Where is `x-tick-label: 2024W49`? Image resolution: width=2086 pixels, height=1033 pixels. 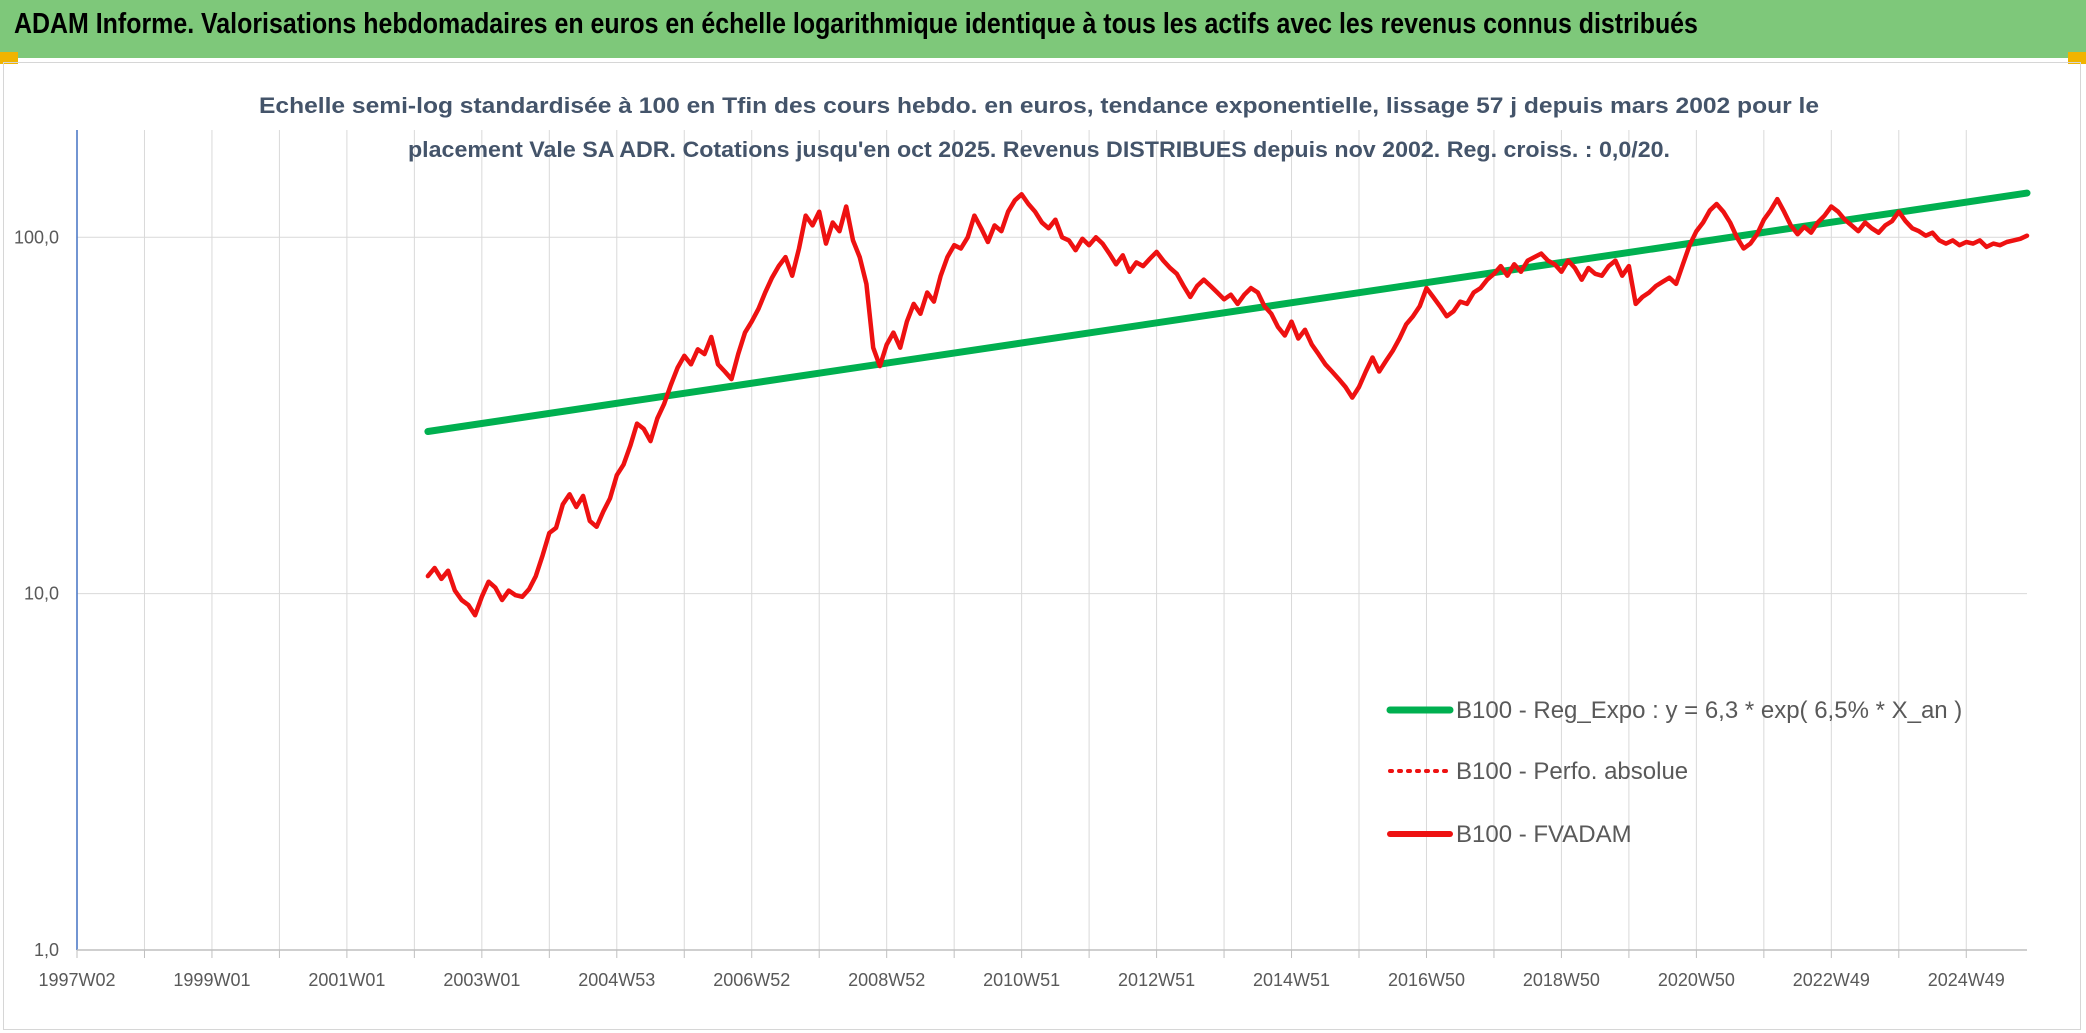
x-tick-label: 2024W49 is located at coordinates (1966, 980).